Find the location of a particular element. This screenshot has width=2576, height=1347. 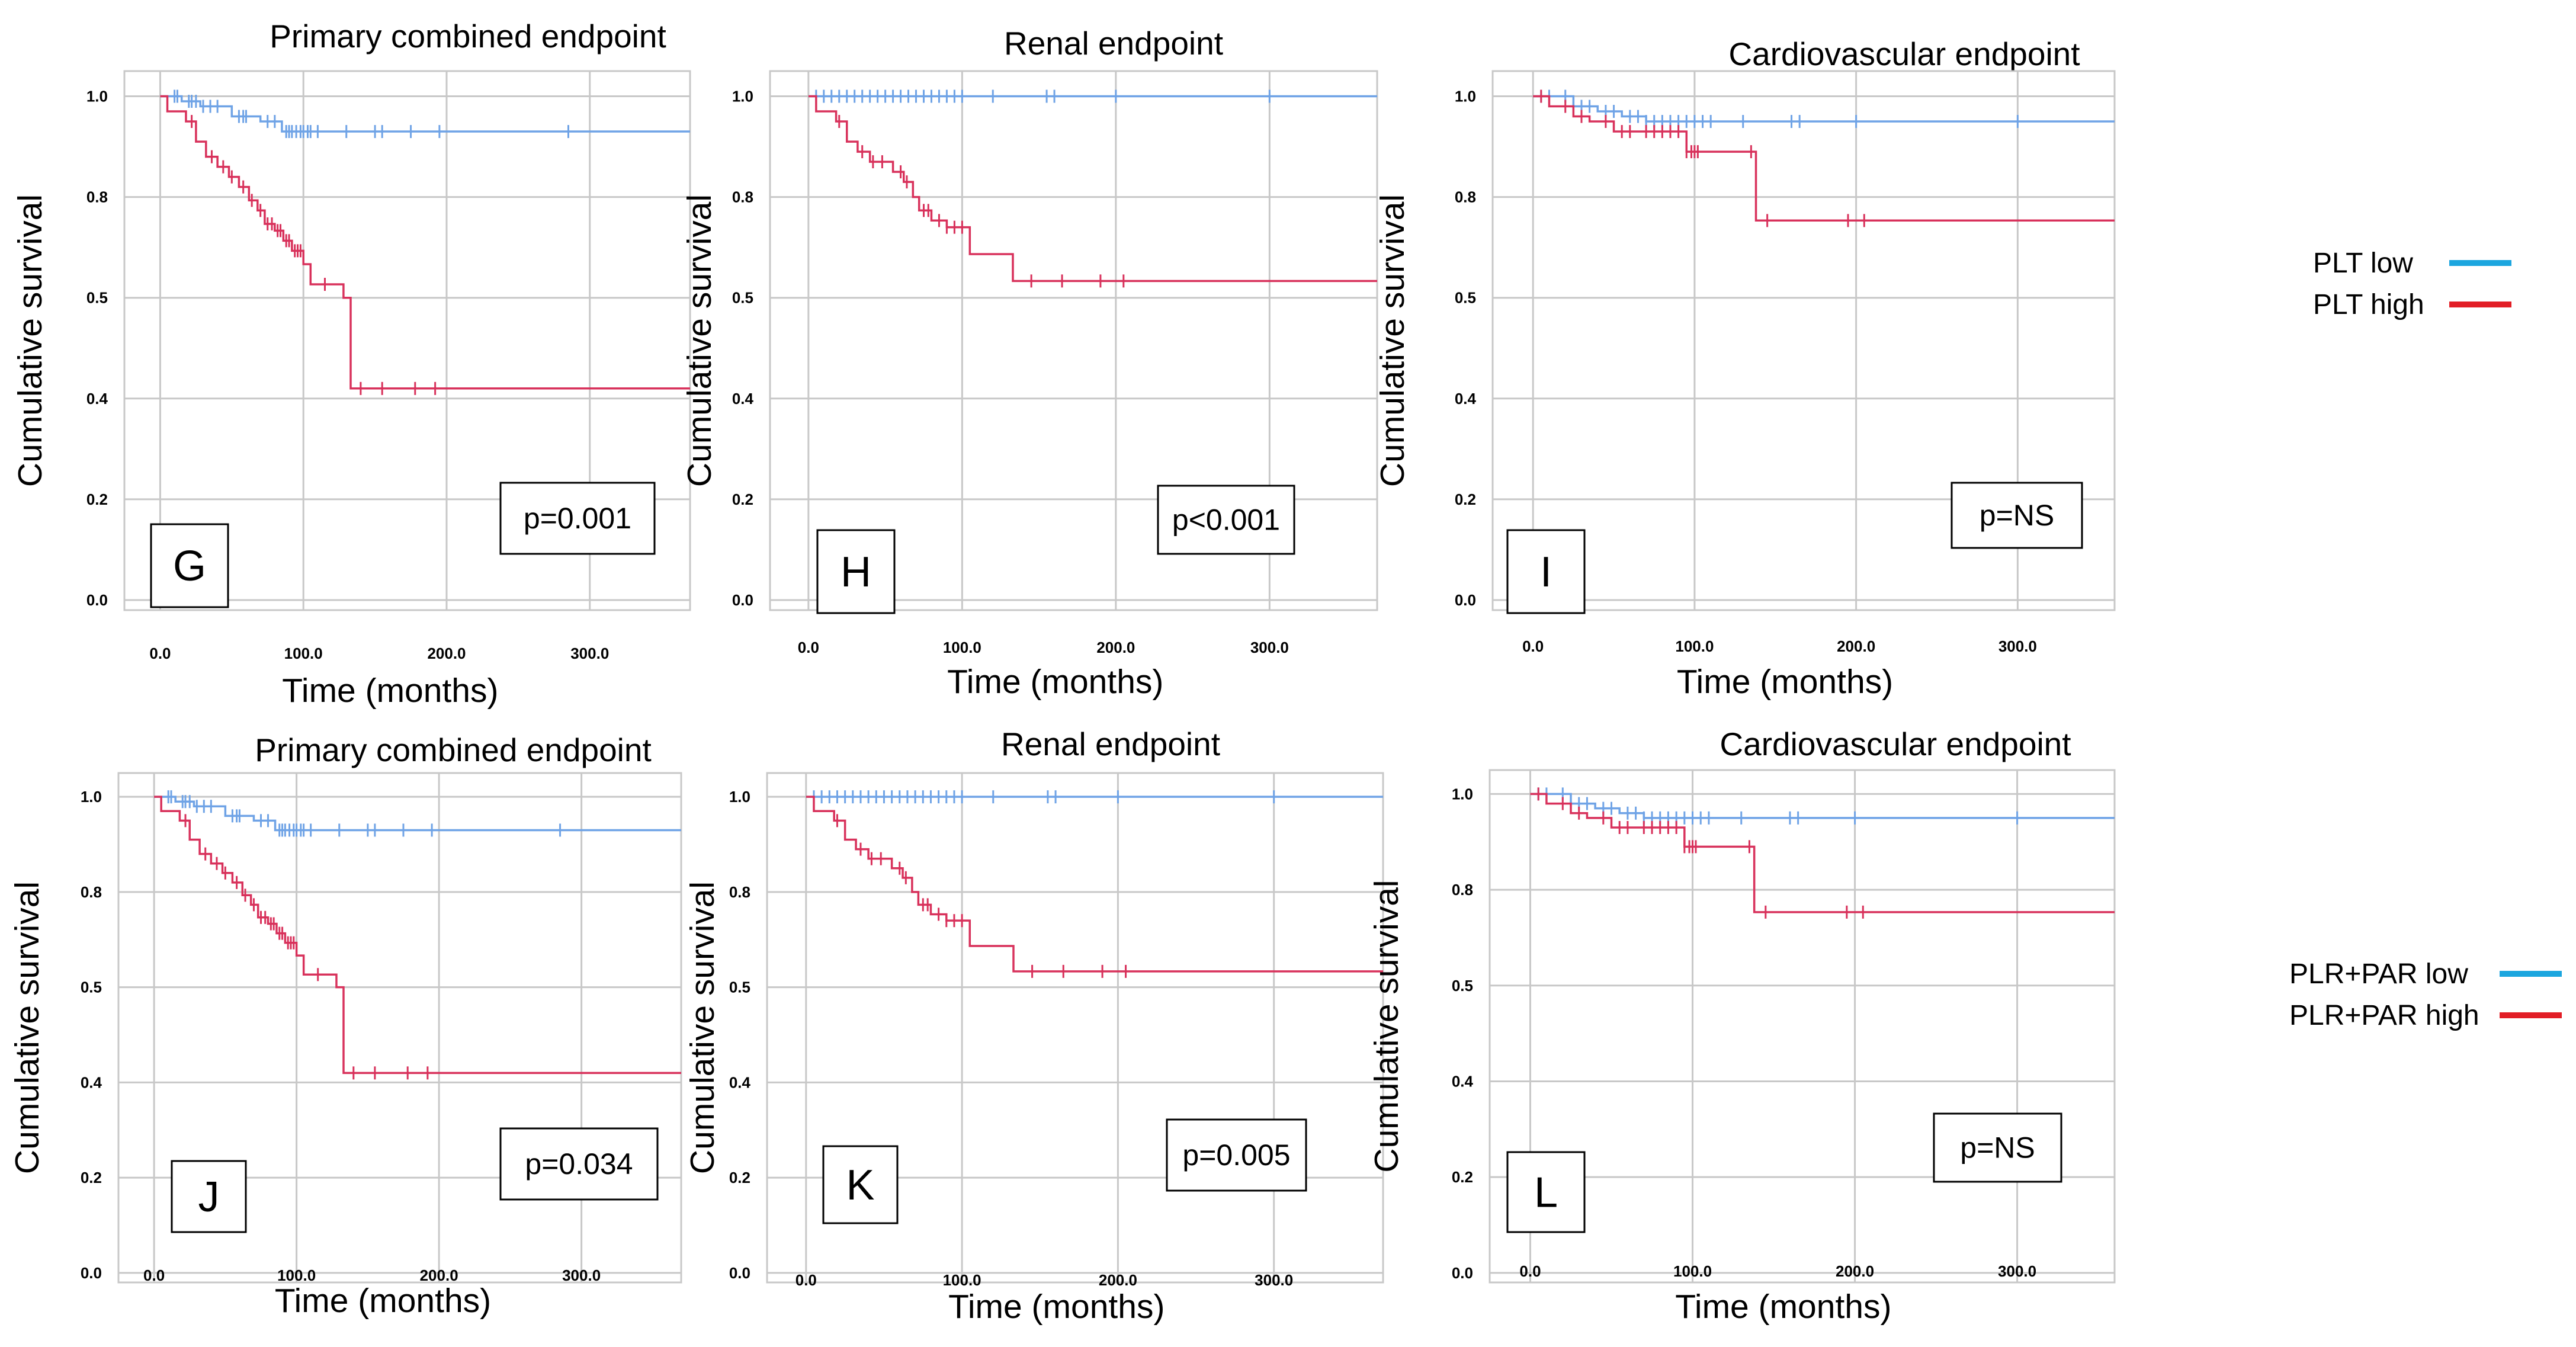

p-value-box: p<0.001 is located at coordinates (1226, 520).